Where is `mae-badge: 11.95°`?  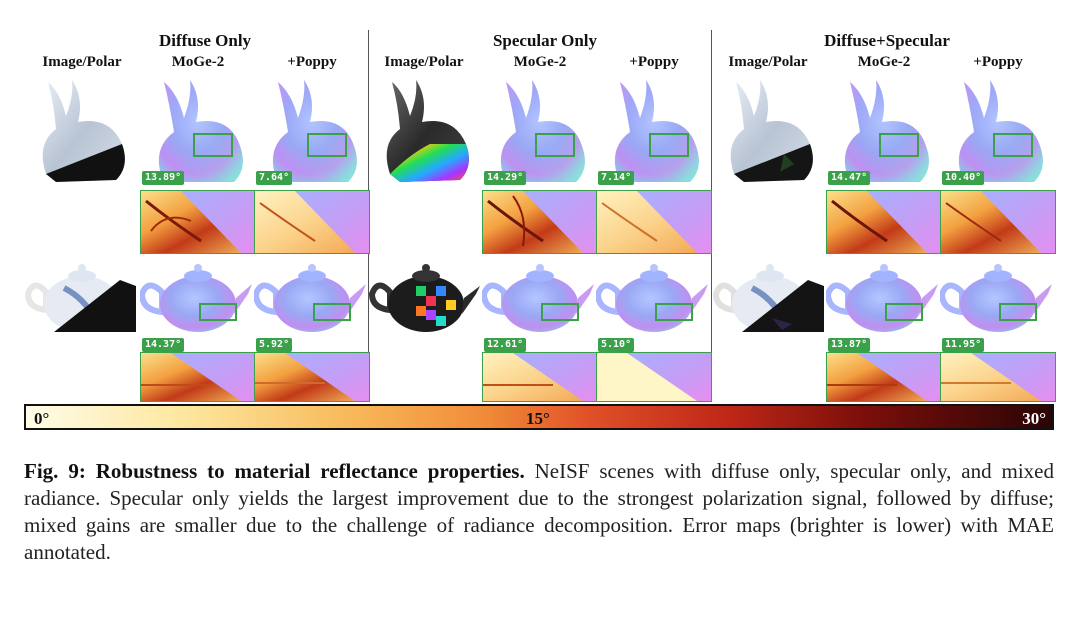
mae-badge: 11.95° is located at coordinates (963, 345).